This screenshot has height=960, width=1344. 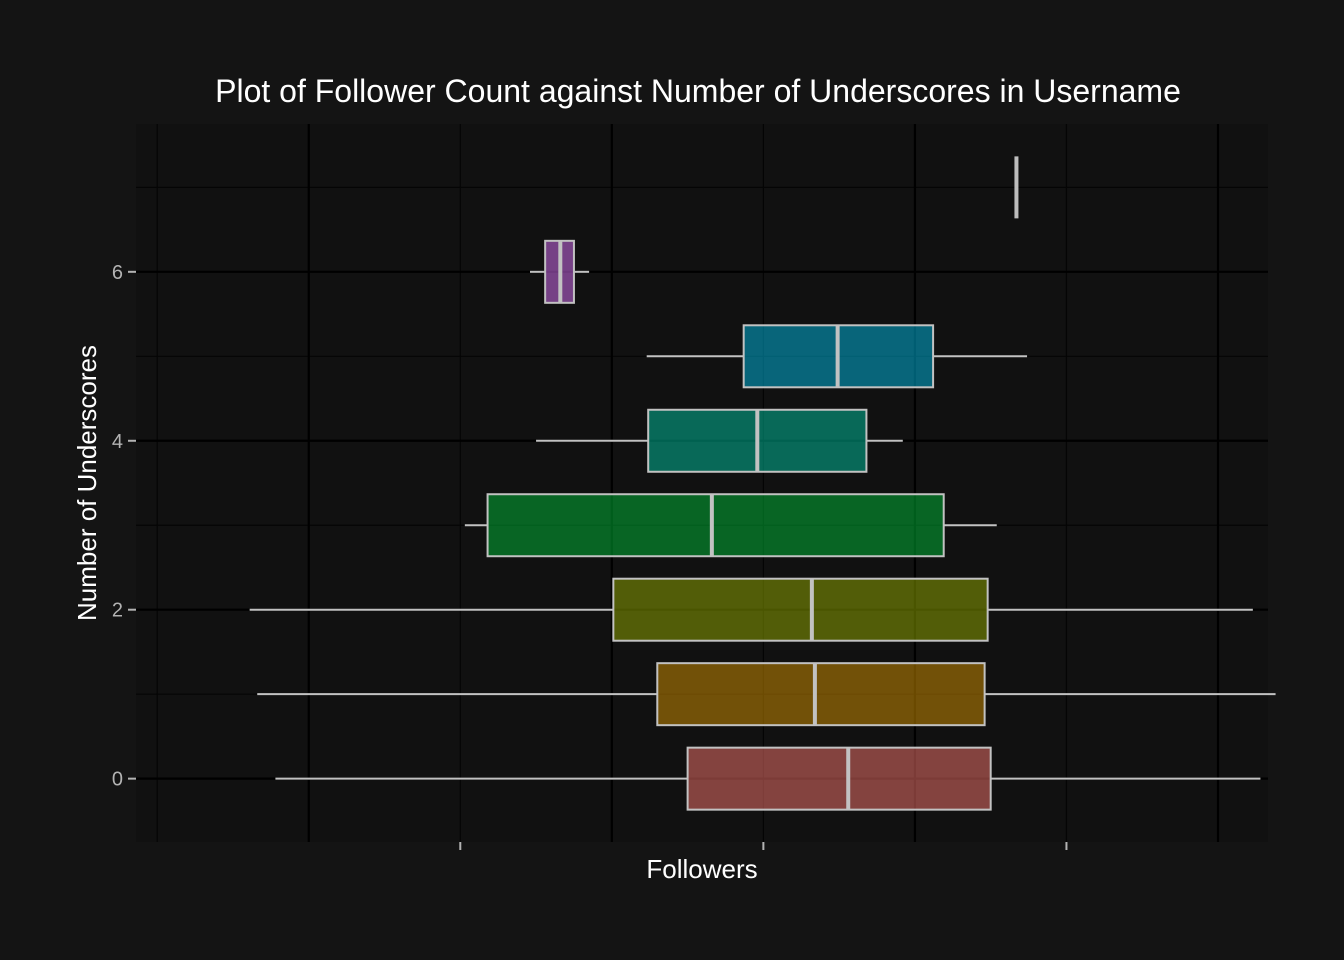 I want to click on boxplot-5-underscores, so click(x=837, y=356).